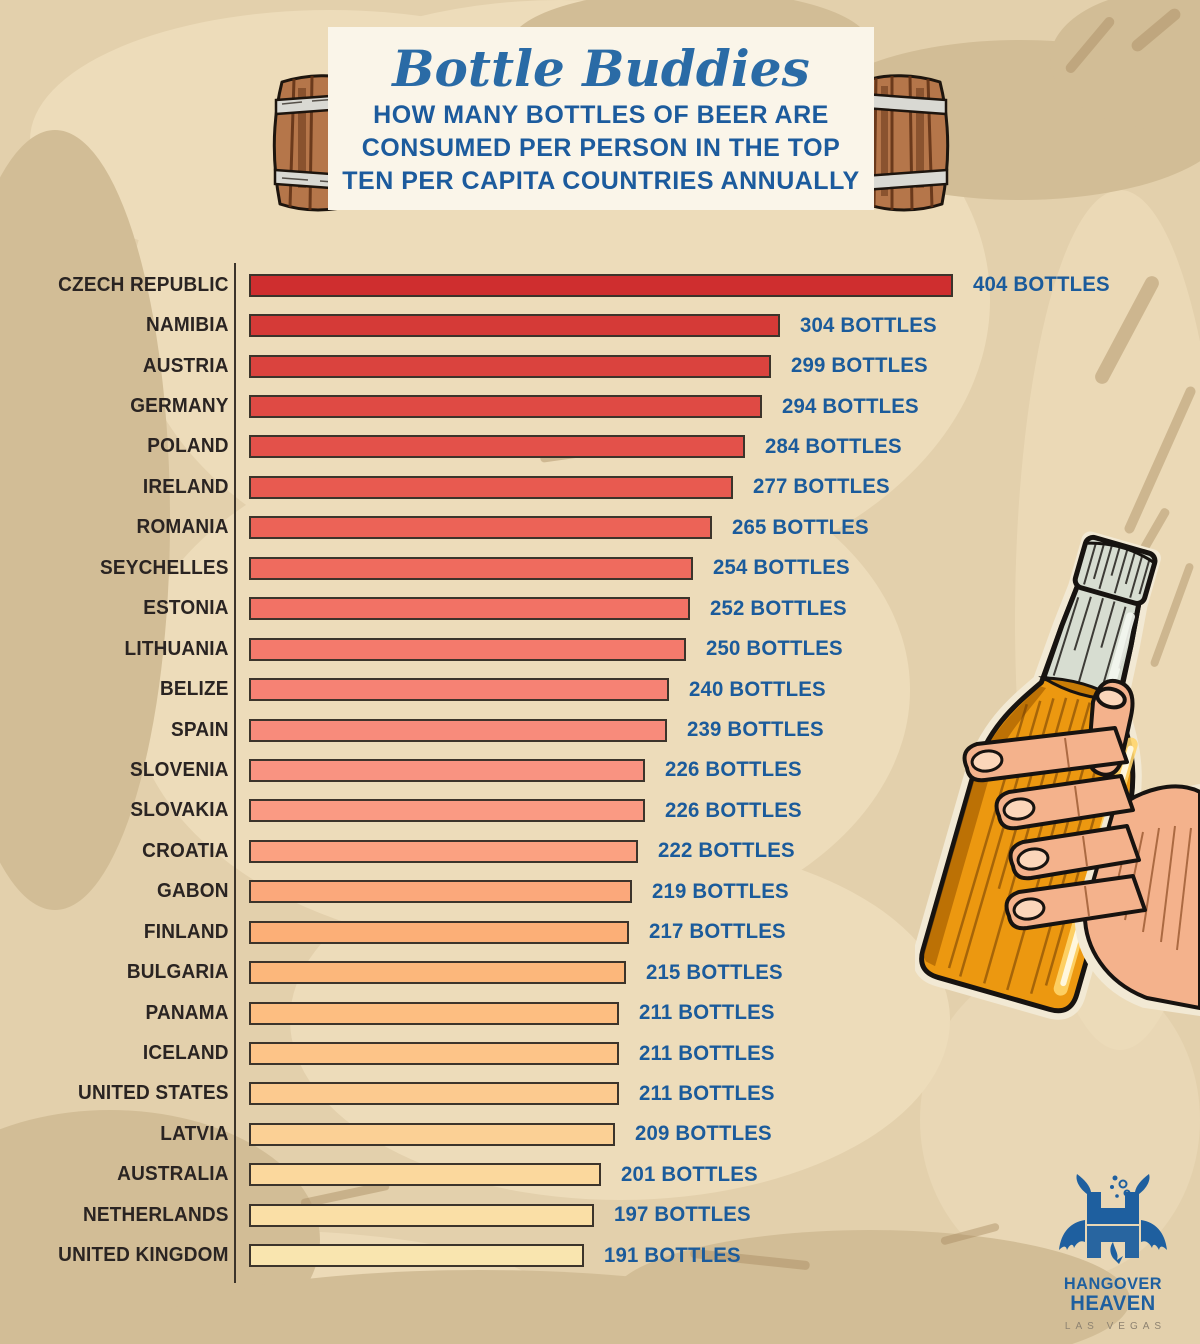 The image size is (1200, 1344). I want to click on brand-logo: HANGOVER HEAVEN LAS VEGAS, so click(1113, 1252).